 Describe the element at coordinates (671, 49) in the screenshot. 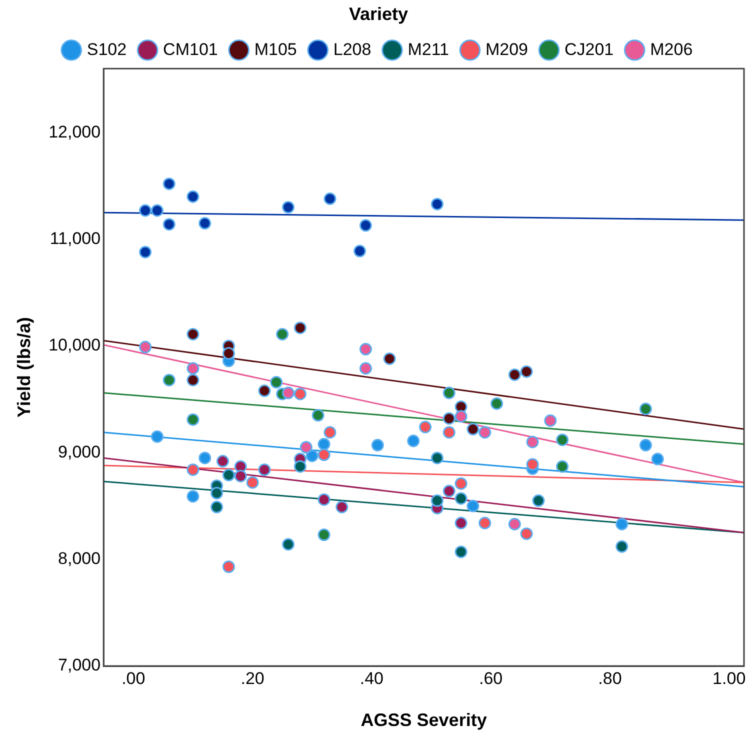

I see `legend-label: M206` at that location.